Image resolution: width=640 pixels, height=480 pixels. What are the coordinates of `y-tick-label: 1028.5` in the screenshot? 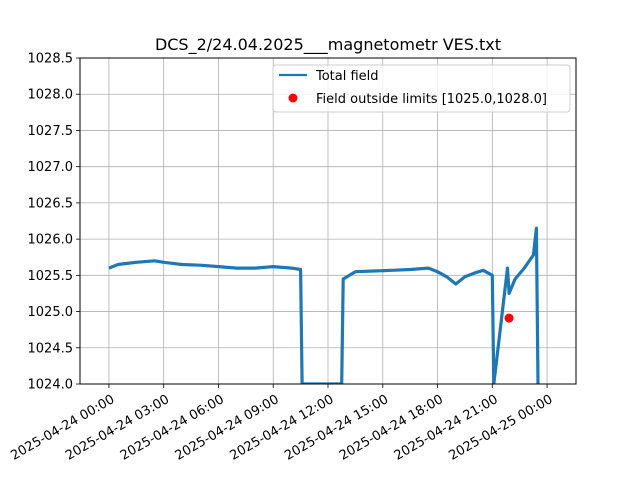 It's located at (51, 59).